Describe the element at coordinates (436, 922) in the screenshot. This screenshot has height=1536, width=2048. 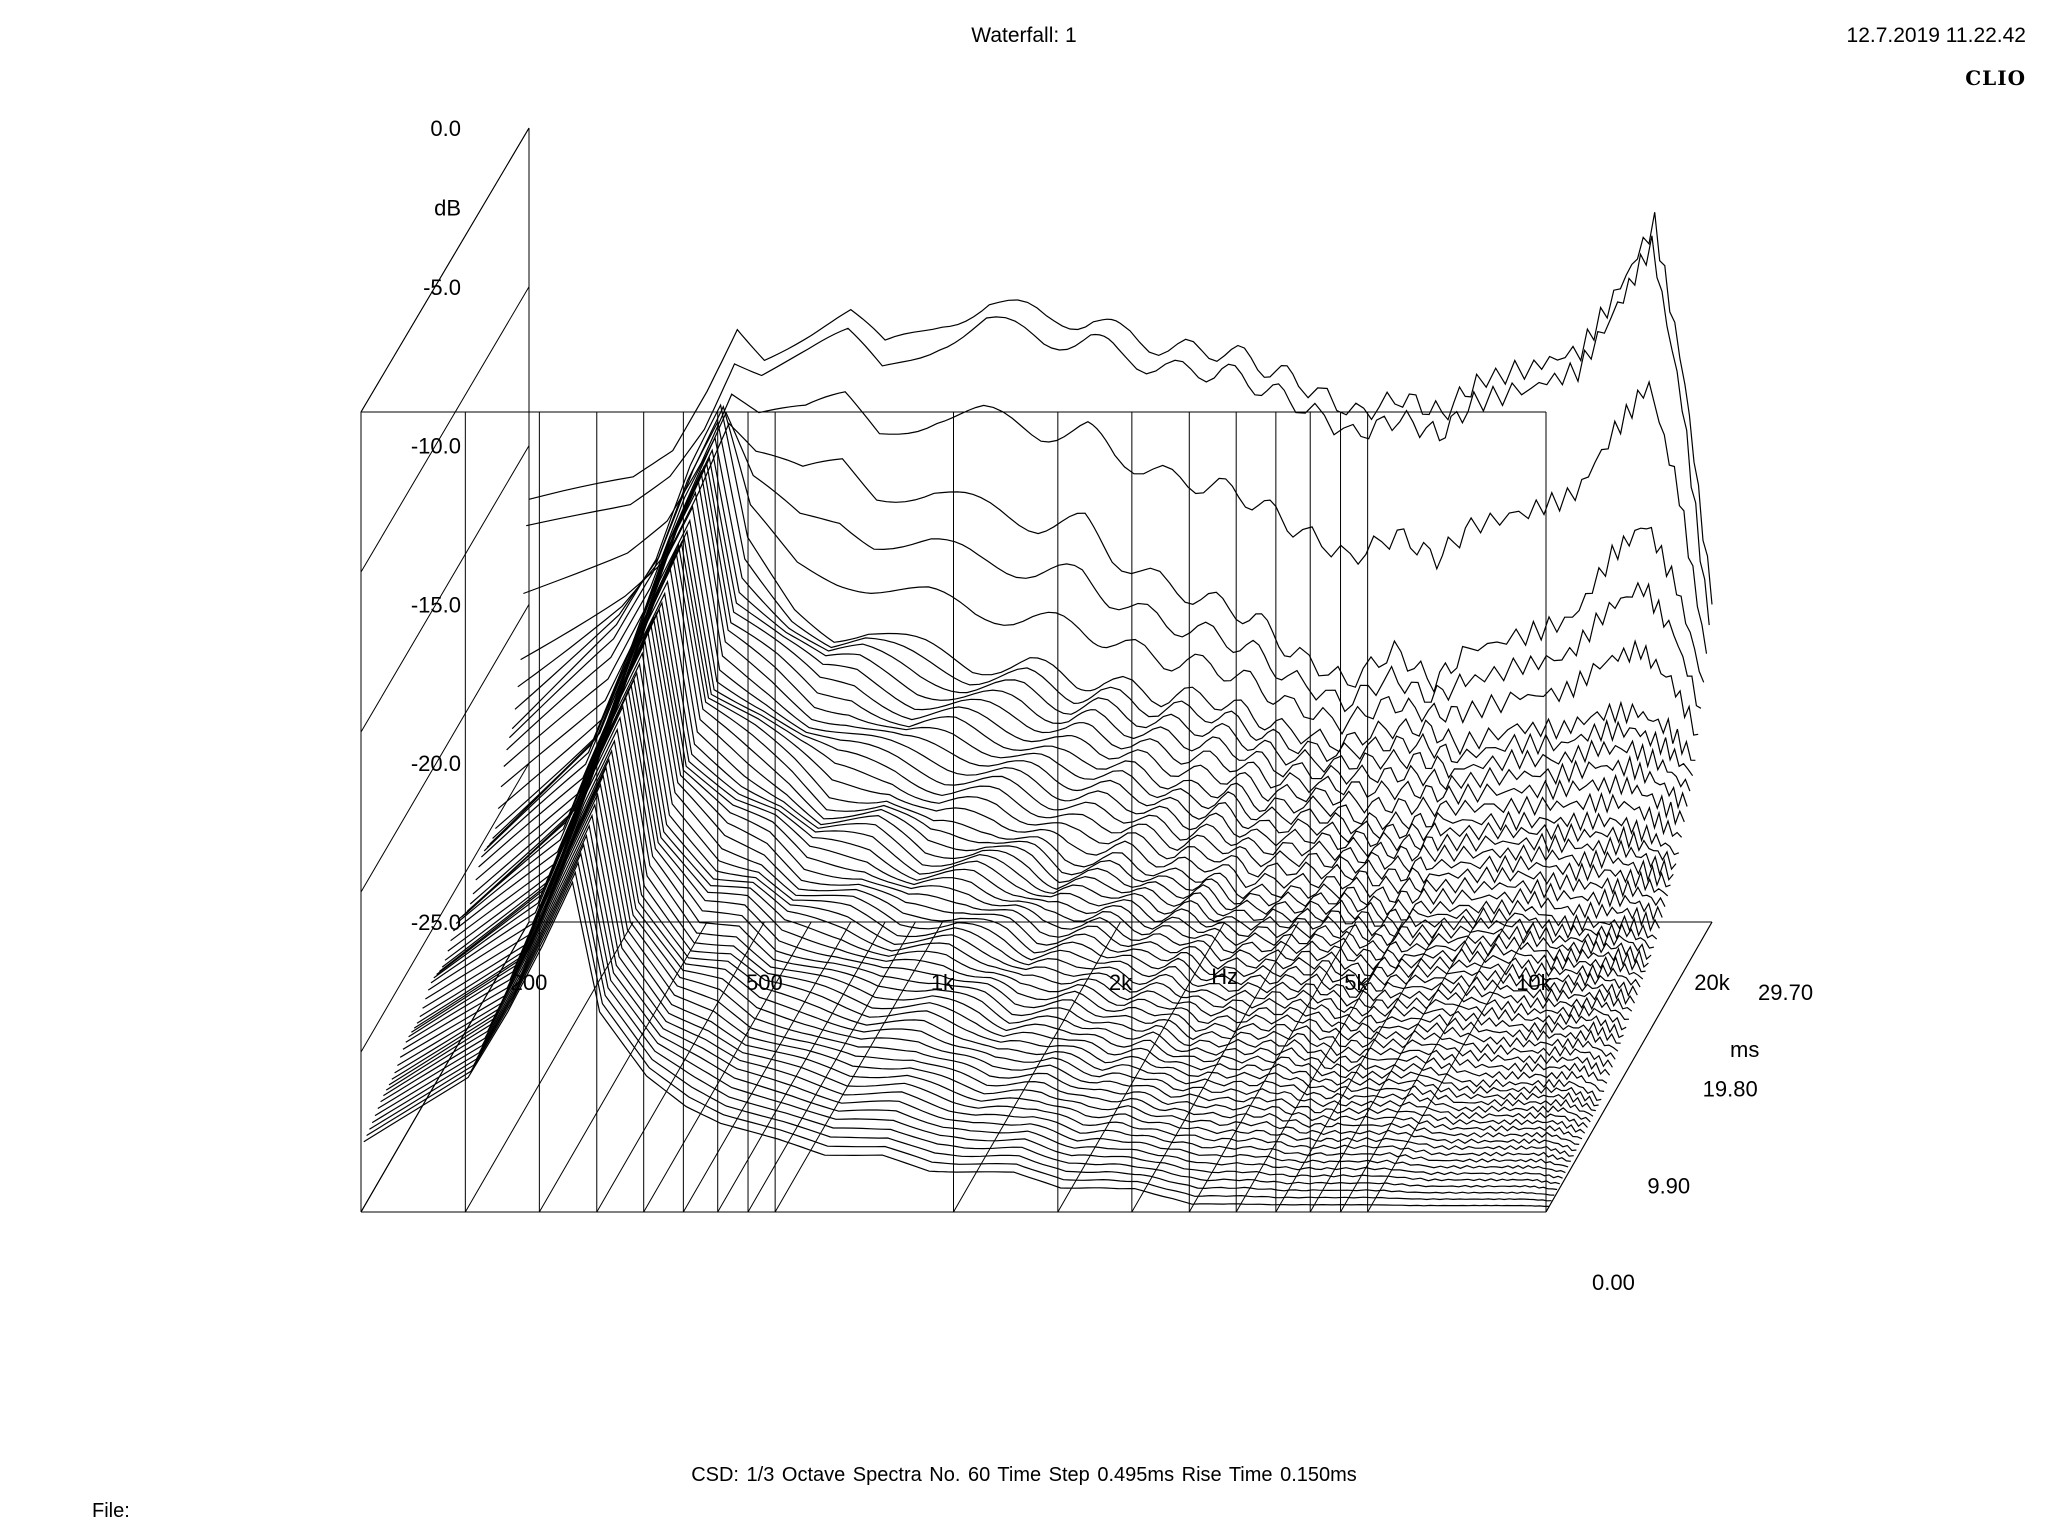
I see `db-tick-label: -25.0` at that location.